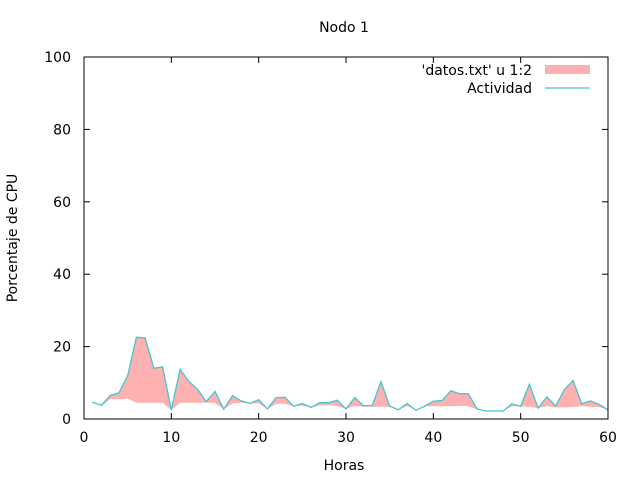 This screenshot has height=480, width=640. Describe the element at coordinates (521, 438) in the screenshot. I see `x-tick-label: 50` at that location.